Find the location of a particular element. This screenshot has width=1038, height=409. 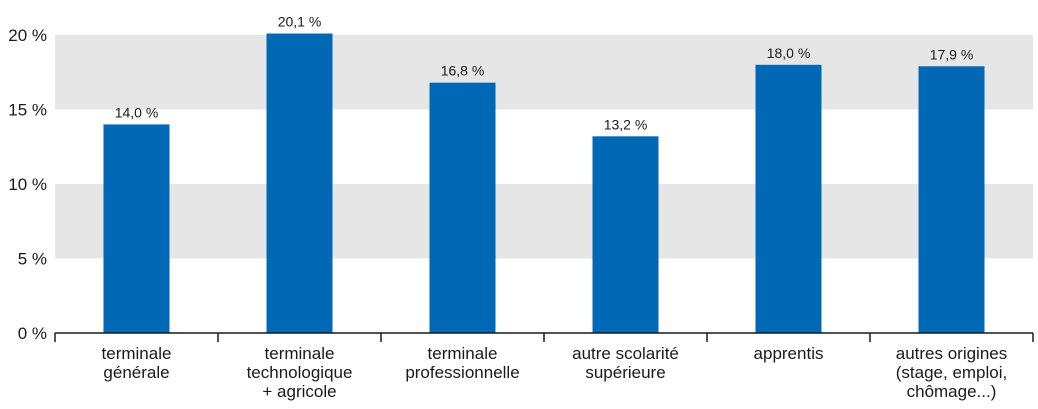

y-tick-label: 10 % is located at coordinates (27, 184).